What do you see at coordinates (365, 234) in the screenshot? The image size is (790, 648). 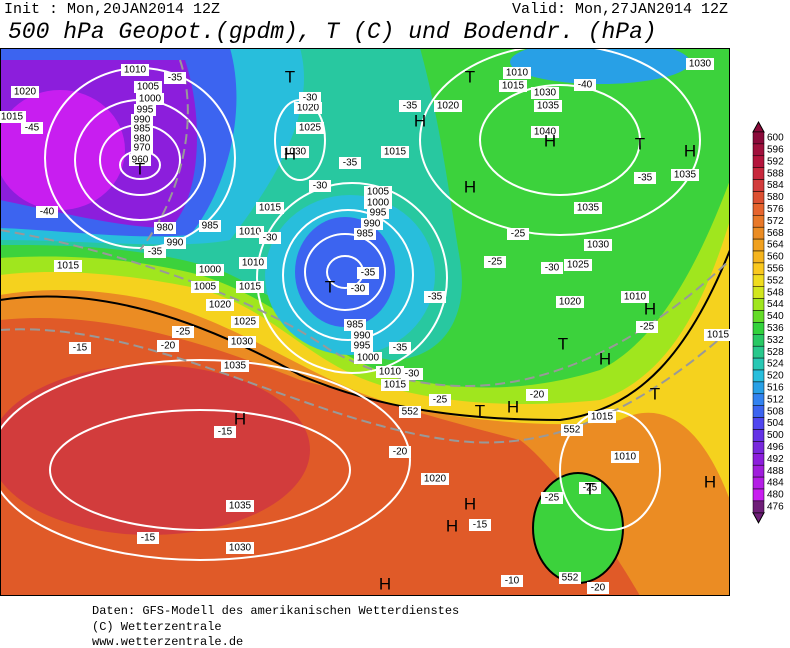 I see `map-label: 985` at bounding box center [365, 234].